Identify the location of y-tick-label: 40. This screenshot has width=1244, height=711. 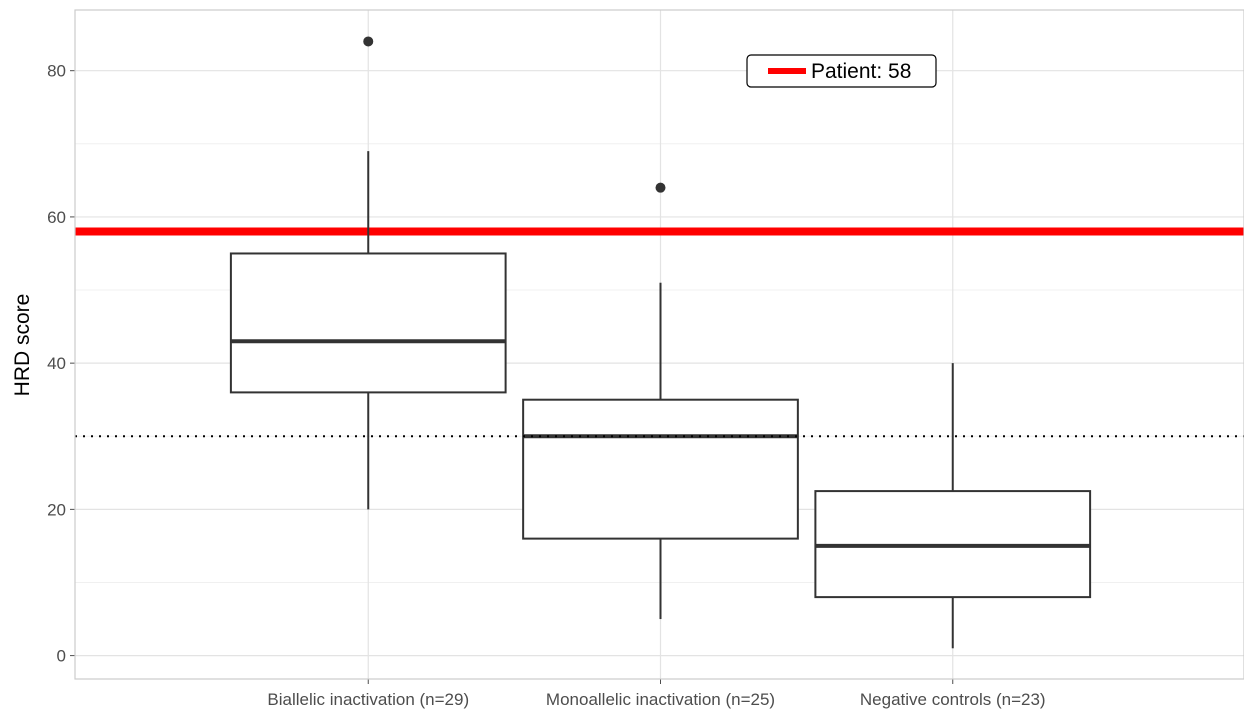
(56, 363).